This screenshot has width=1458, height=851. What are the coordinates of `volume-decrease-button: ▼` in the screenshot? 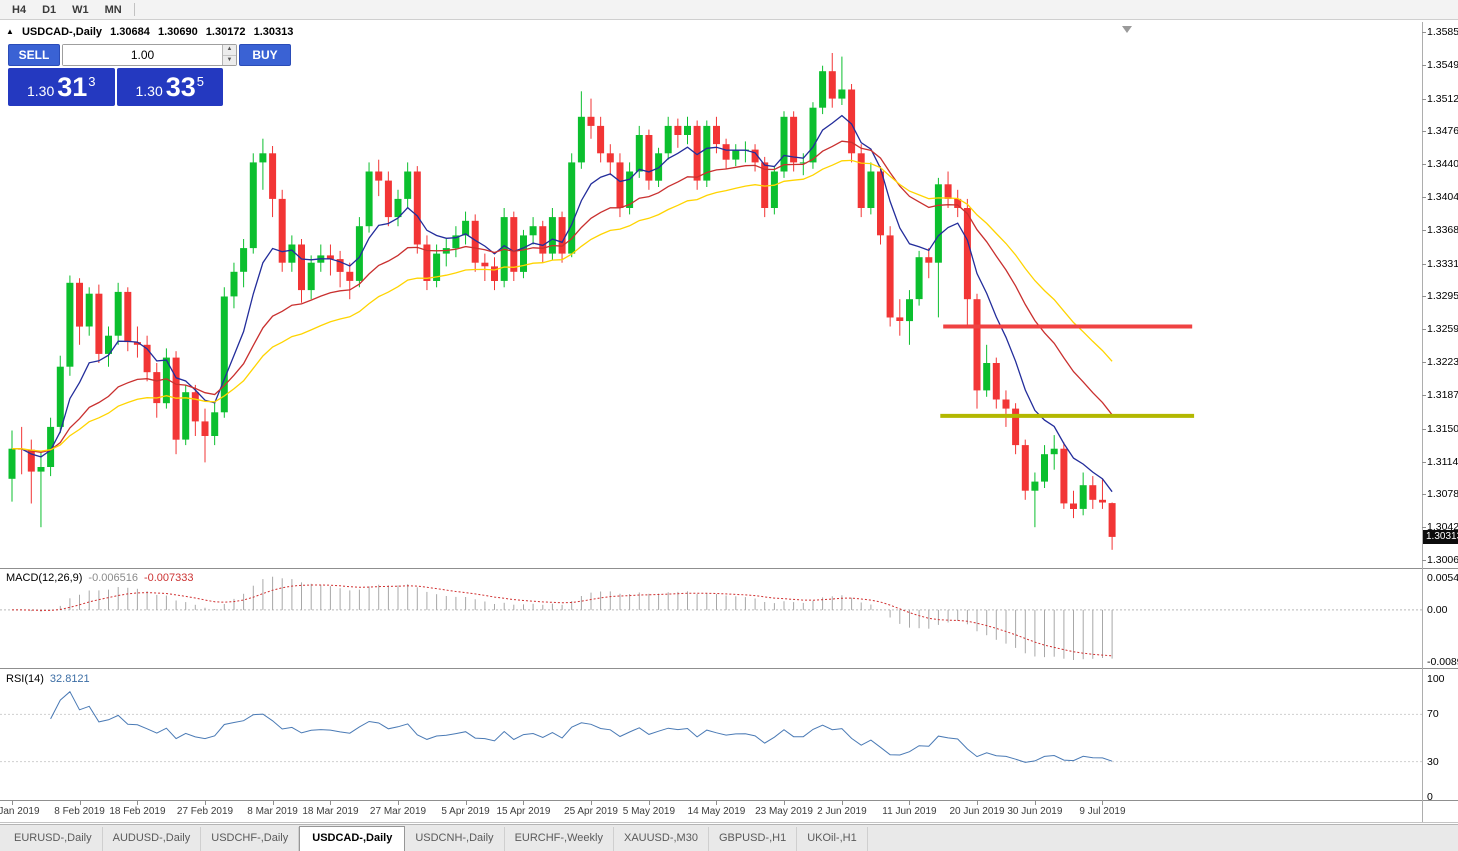 It's located at (229, 60).